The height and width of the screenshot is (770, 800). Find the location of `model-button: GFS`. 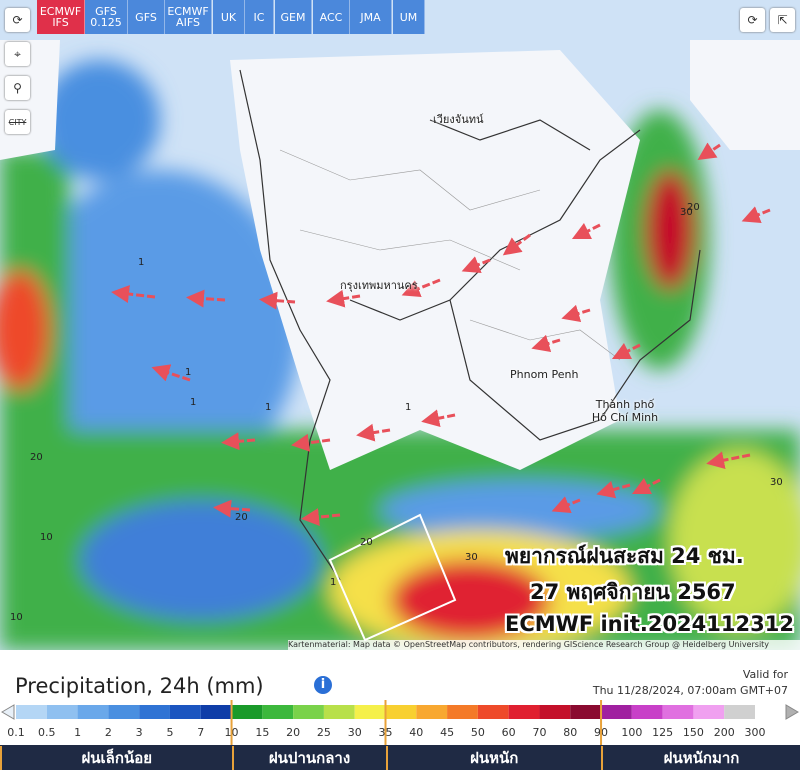

model-button: GFS is located at coordinates (146, 17).